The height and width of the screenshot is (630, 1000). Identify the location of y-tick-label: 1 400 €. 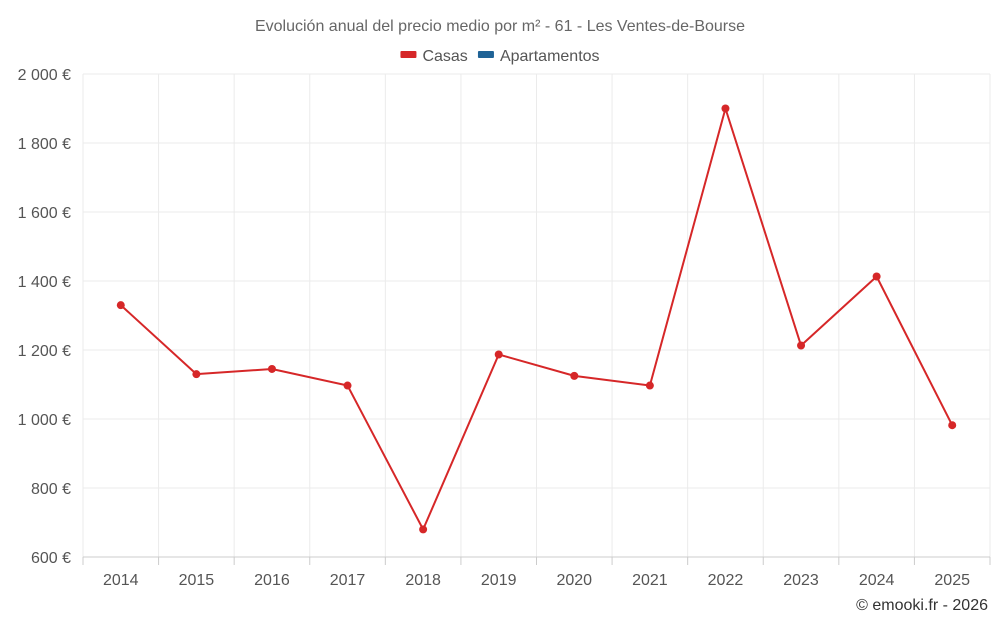
(44, 282).